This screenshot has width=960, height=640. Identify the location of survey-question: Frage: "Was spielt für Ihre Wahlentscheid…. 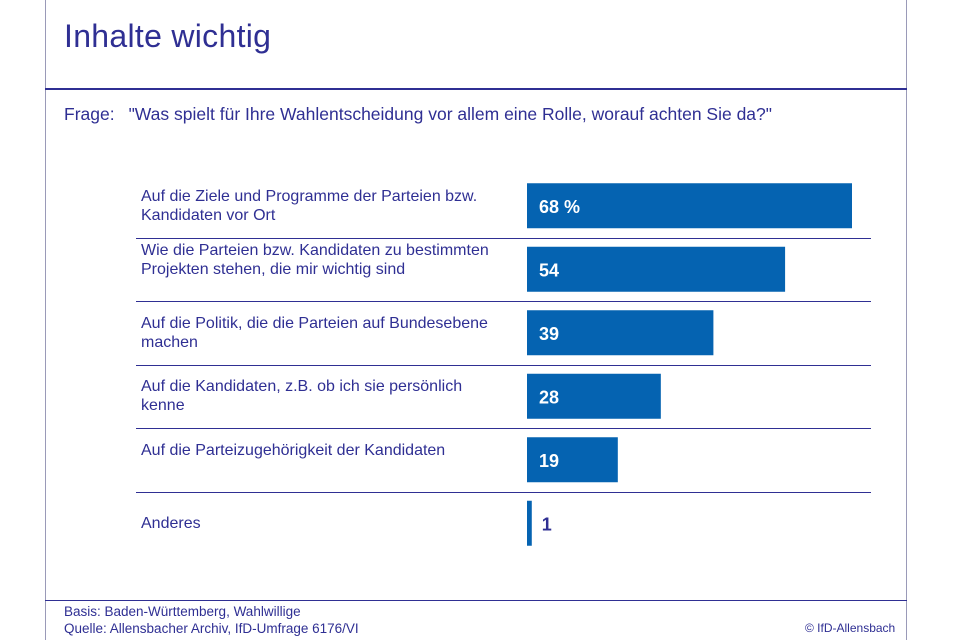
(479, 114).